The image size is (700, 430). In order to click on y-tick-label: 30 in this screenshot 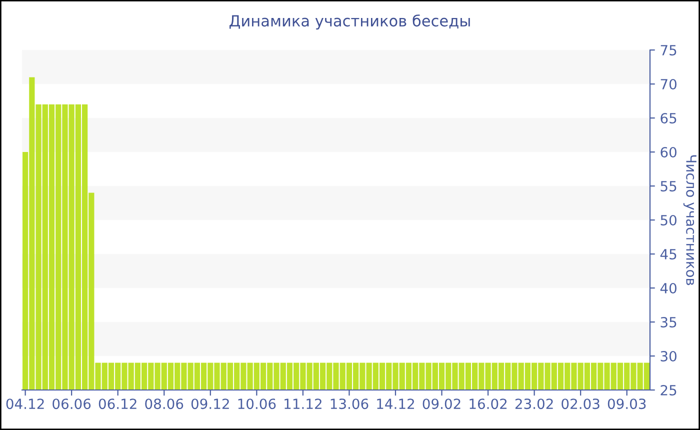, I will do `click(668, 356)`.